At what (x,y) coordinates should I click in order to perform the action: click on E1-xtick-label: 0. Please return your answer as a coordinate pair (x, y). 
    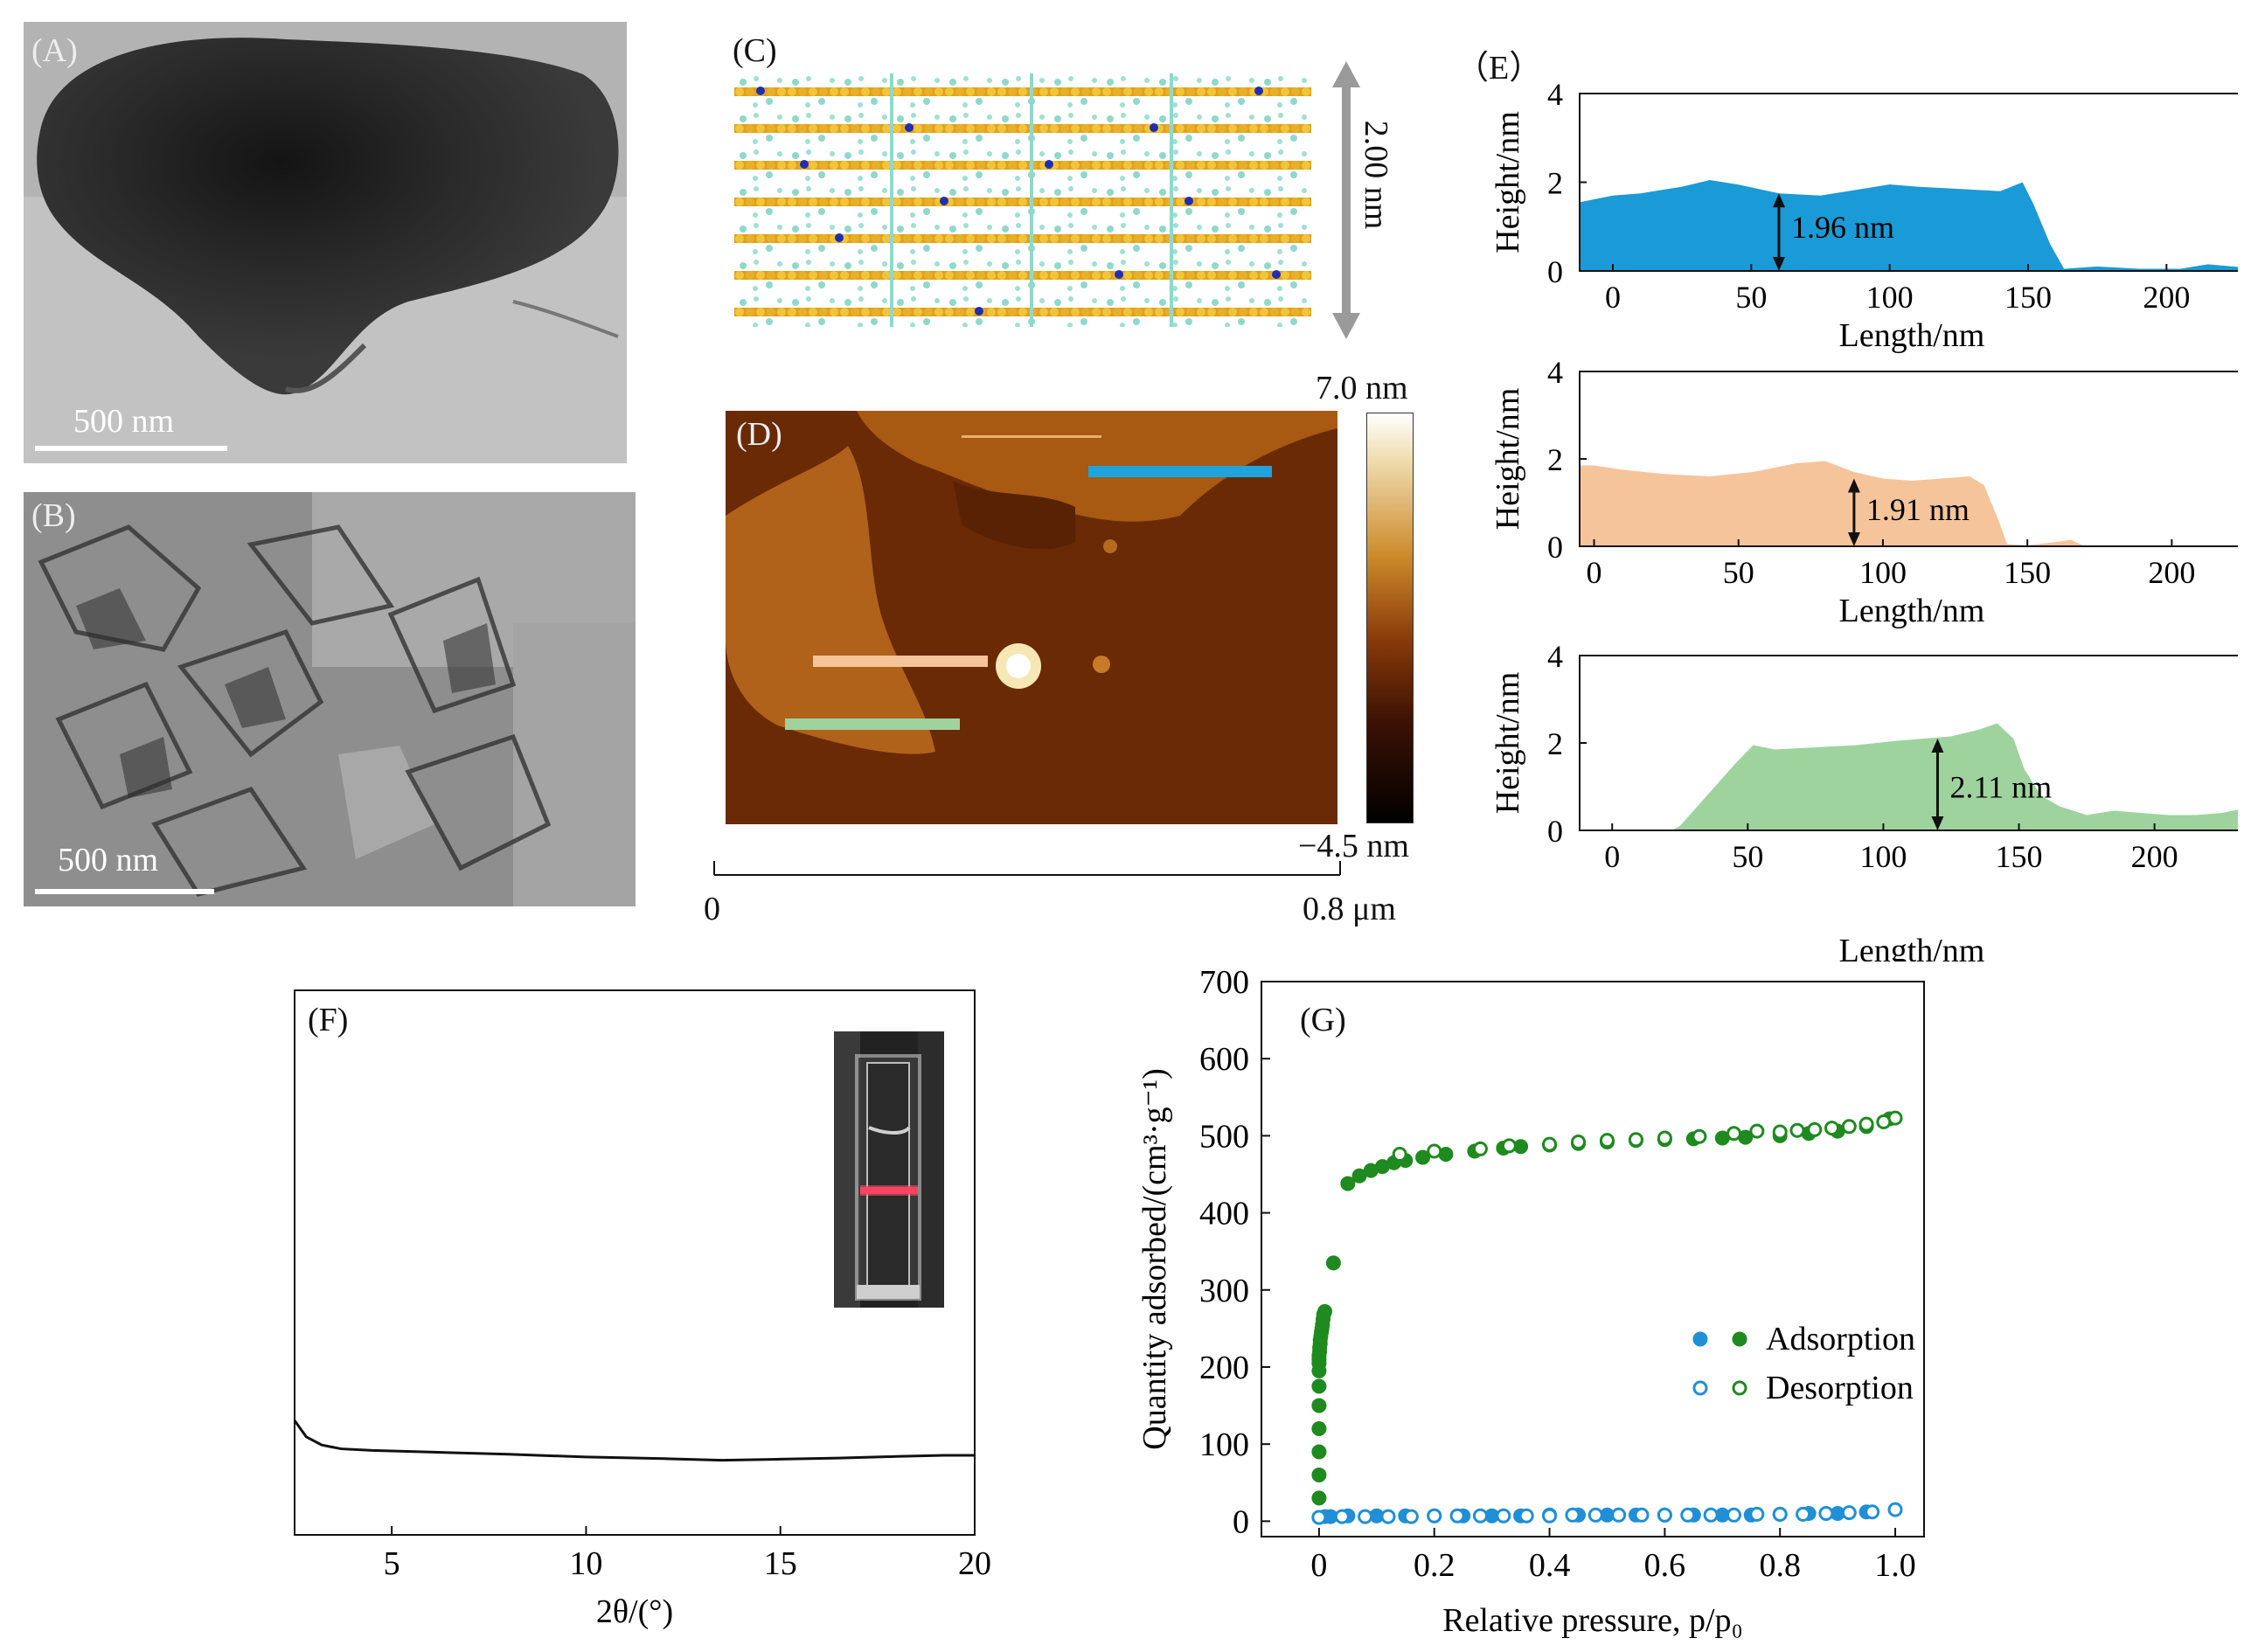
    Looking at the image, I should click on (1613, 297).